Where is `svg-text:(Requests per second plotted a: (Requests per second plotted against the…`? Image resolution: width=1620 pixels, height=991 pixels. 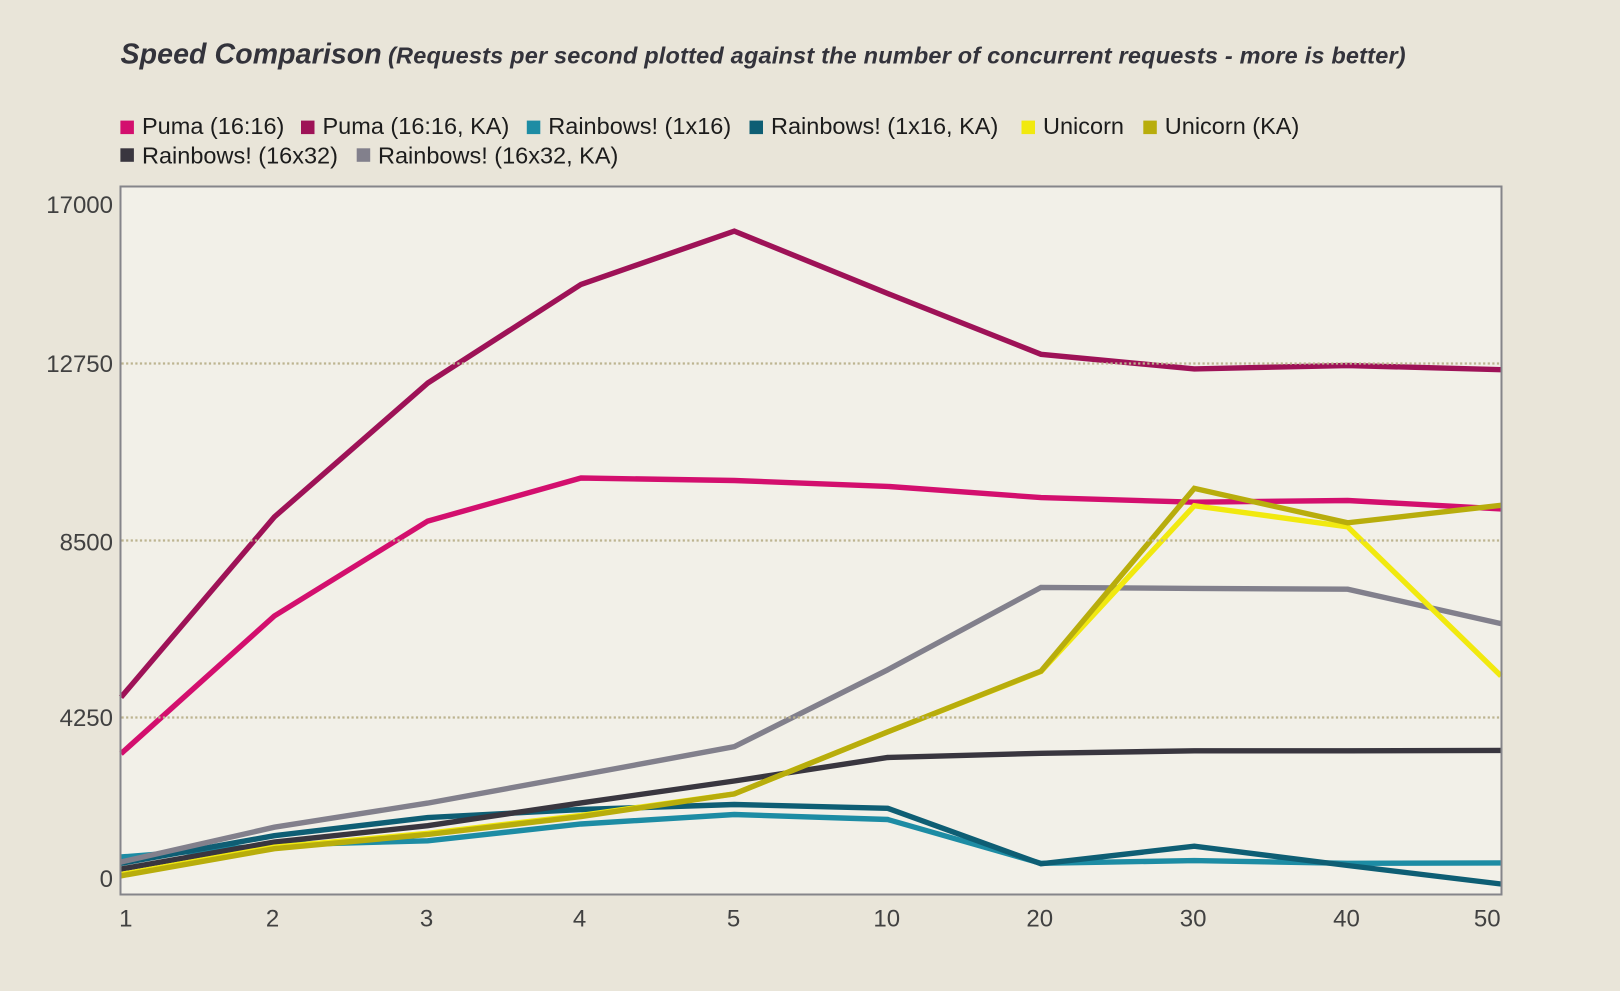 svg-text:(Requests per second plotted a: (Requests per second plotted against the… is located at coordinates (897, 55).